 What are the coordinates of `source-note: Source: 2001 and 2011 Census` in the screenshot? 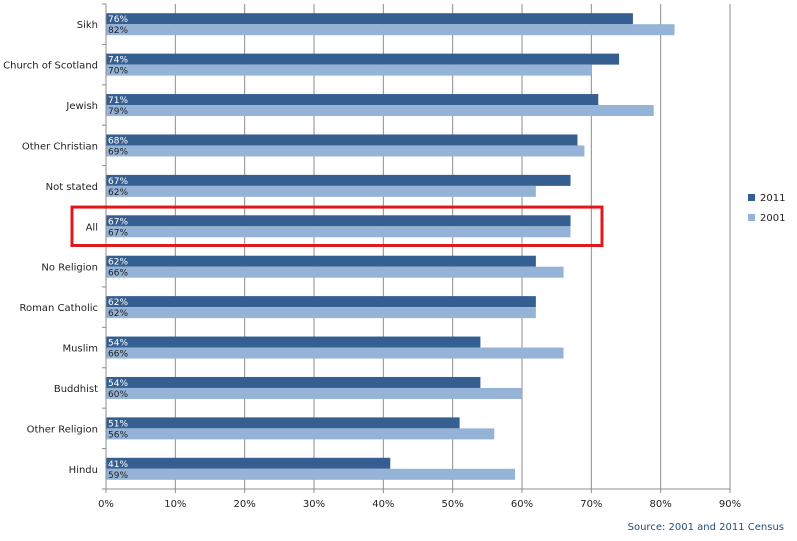 It's located at (706, 527).